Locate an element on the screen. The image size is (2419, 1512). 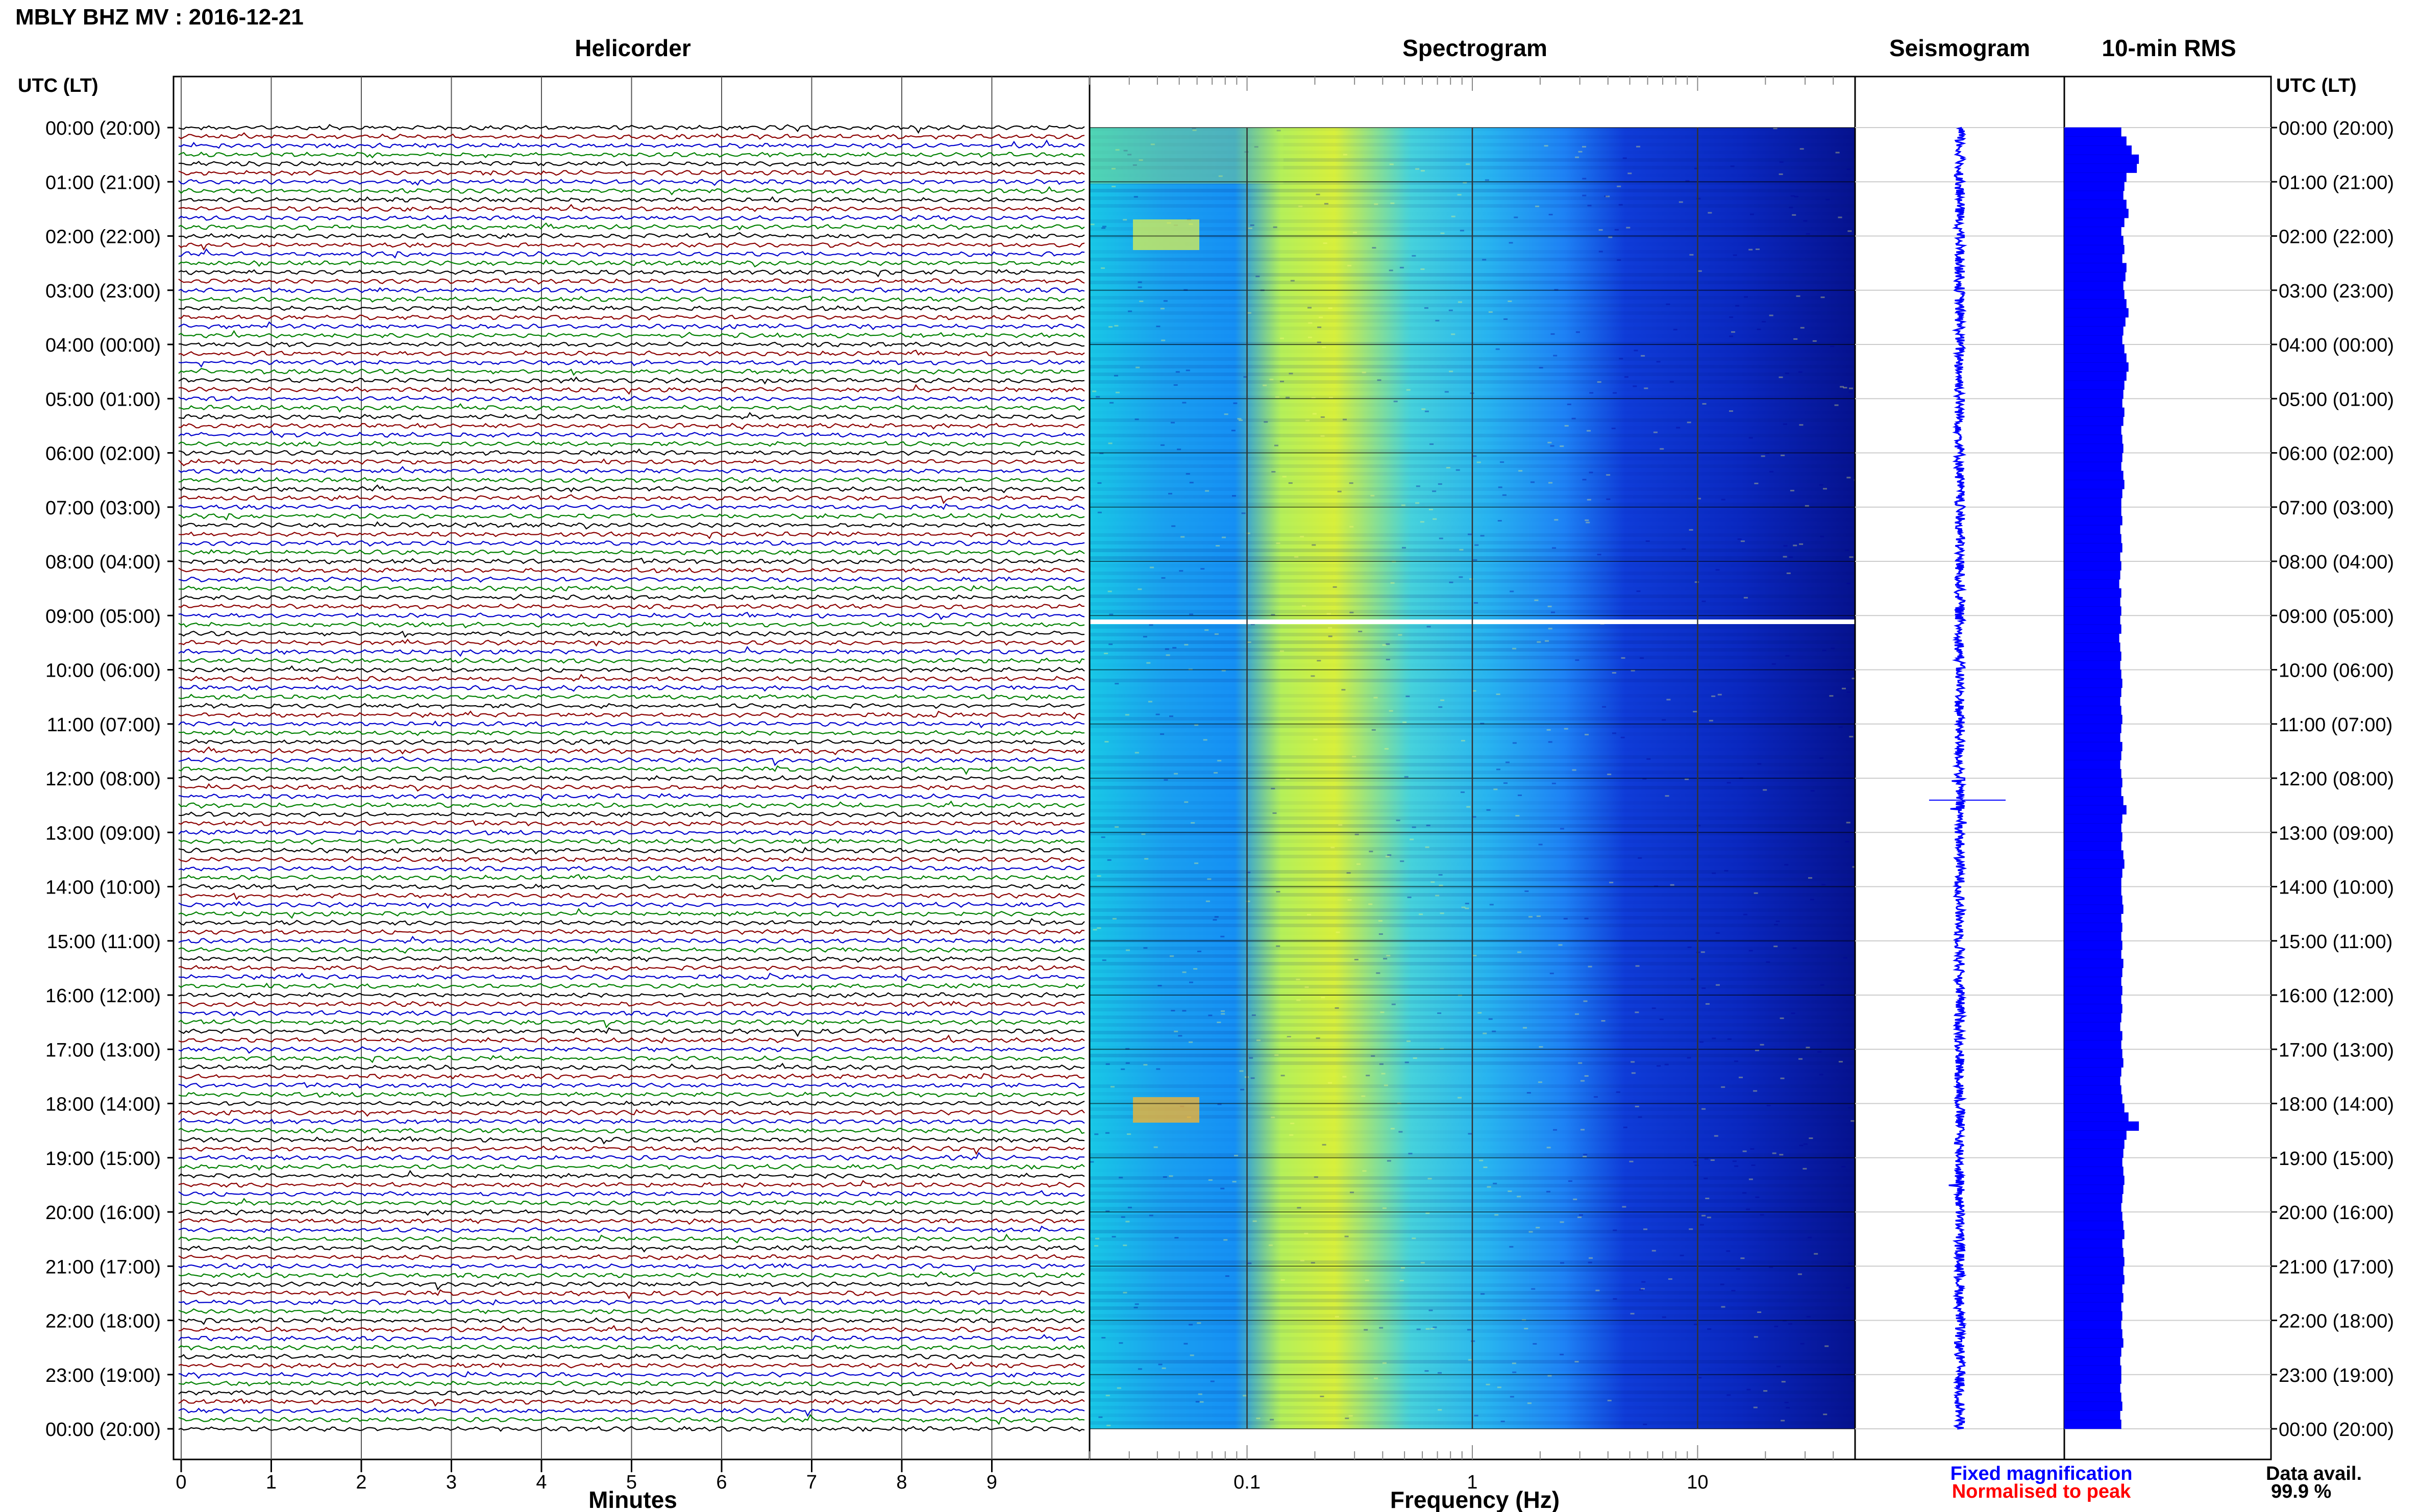
time-label-right: 21:00 (17:00) is located at coordinates (2336, 1267).